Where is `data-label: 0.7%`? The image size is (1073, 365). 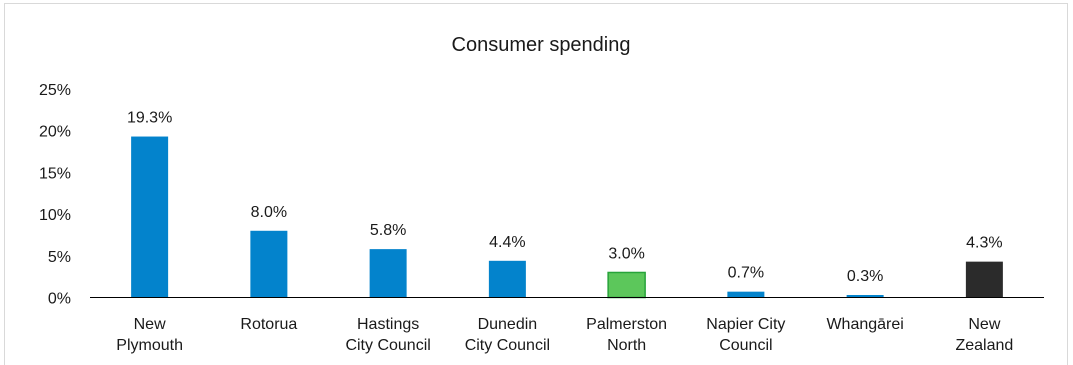
data-label: 0.7% is located at coordinates (746, 273).